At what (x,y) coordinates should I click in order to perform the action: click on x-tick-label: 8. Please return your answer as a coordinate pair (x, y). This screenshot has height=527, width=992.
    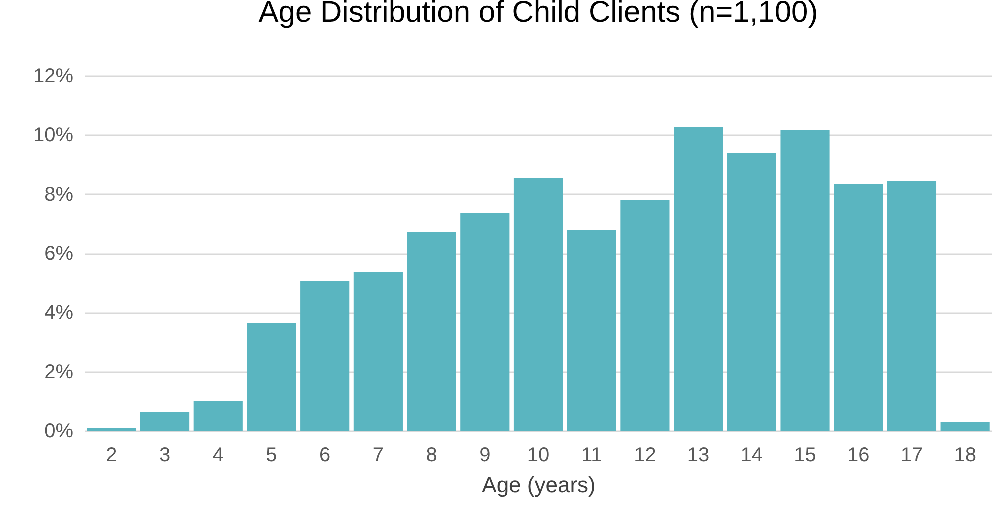
    Looking at the image, I should click on (432, 455).